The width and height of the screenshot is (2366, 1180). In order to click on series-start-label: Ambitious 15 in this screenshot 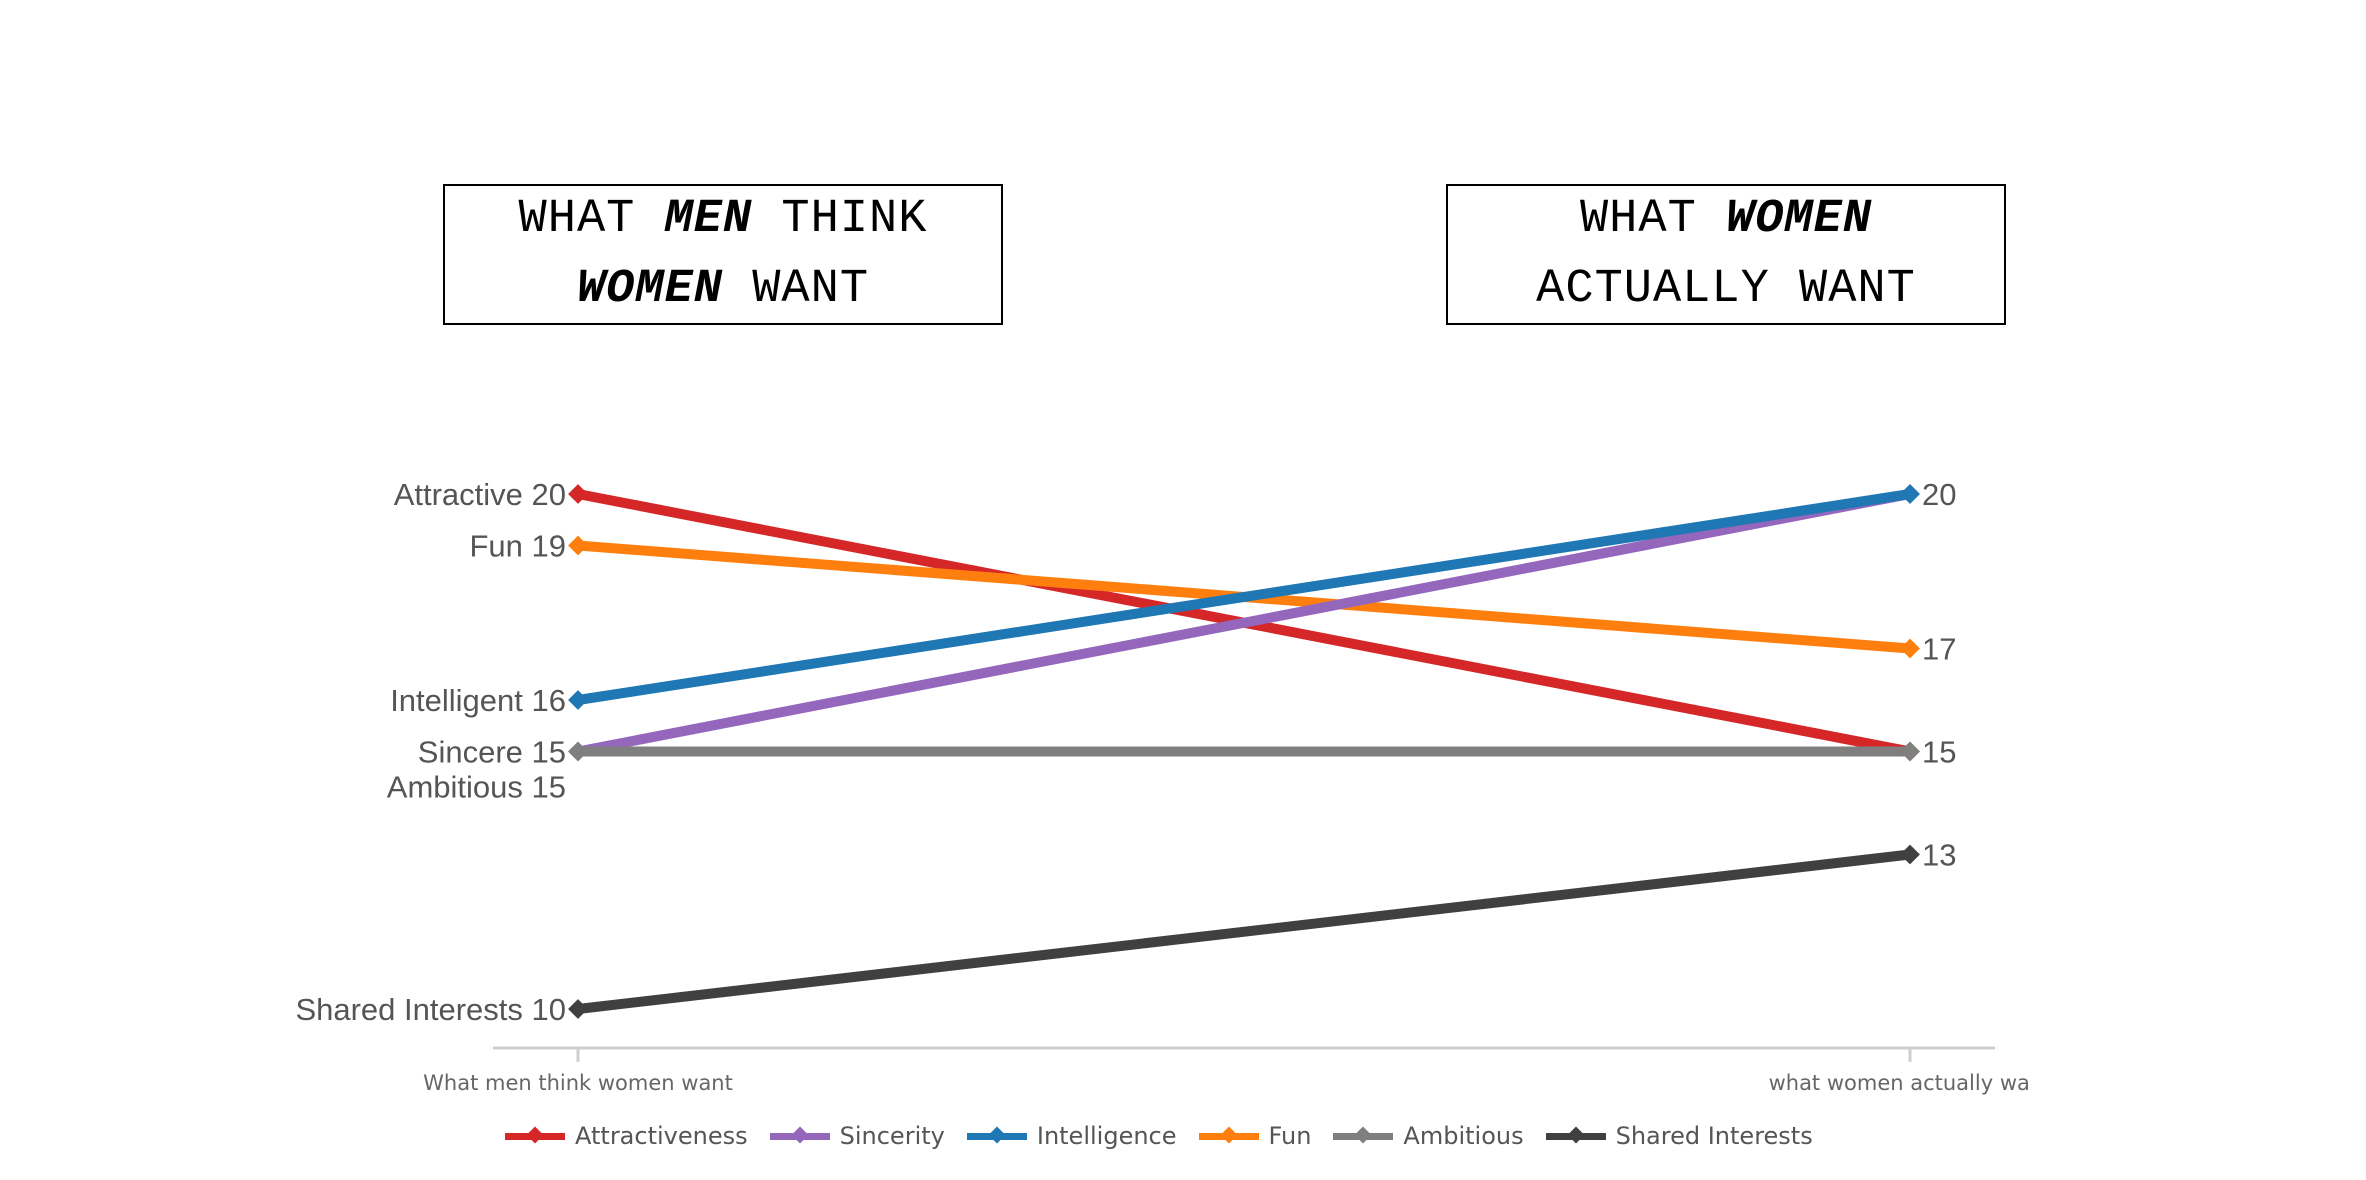, I will do `click(476, 787)`.